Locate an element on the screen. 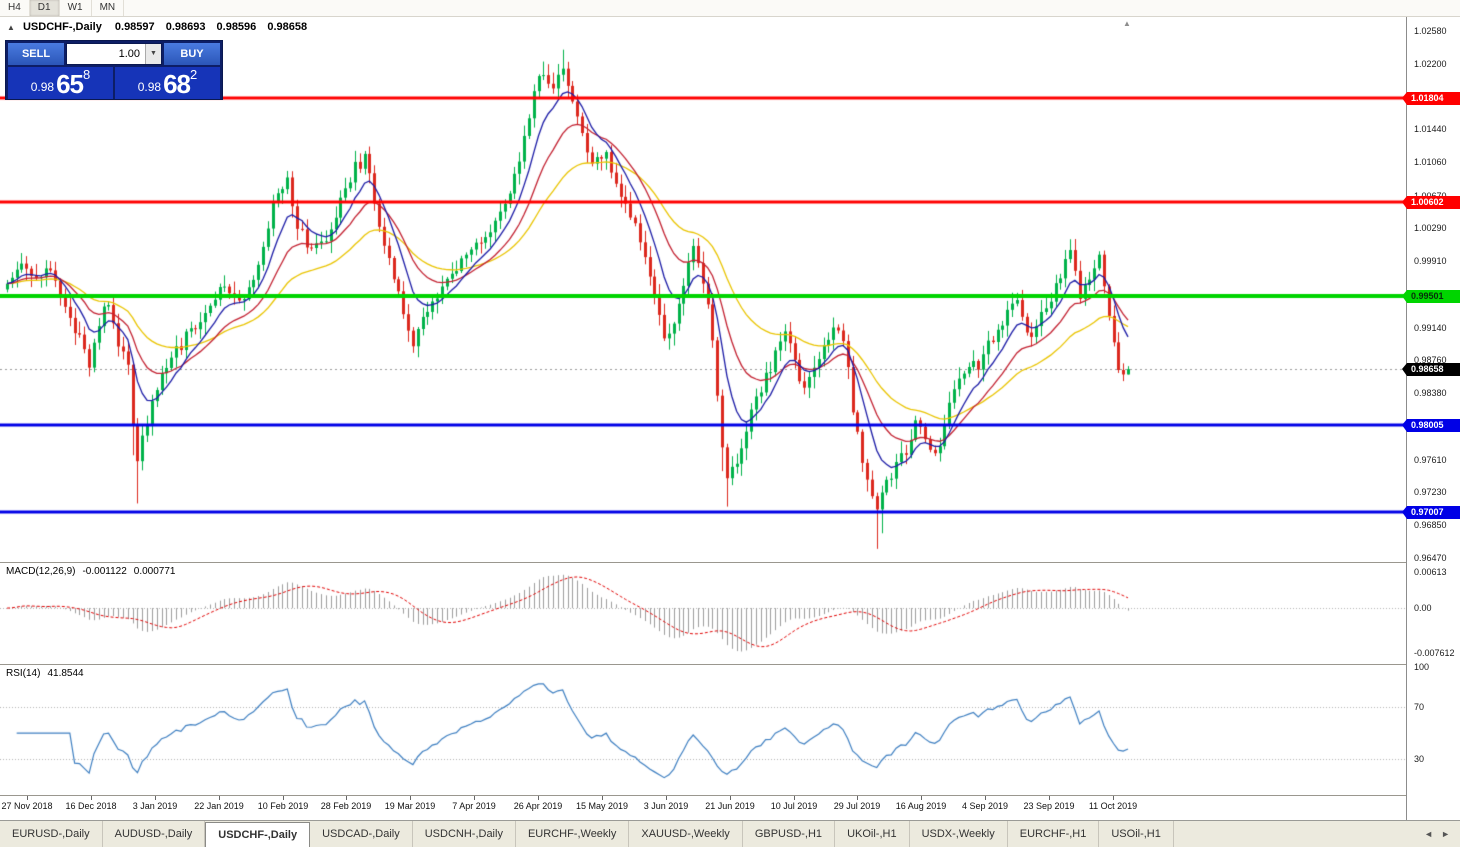 Image resolution: width=1460 pixels, height=847 pixels. chart-tab-eurchf-h1: EURCHF-,H1 is located at coordinates (1054, 834).